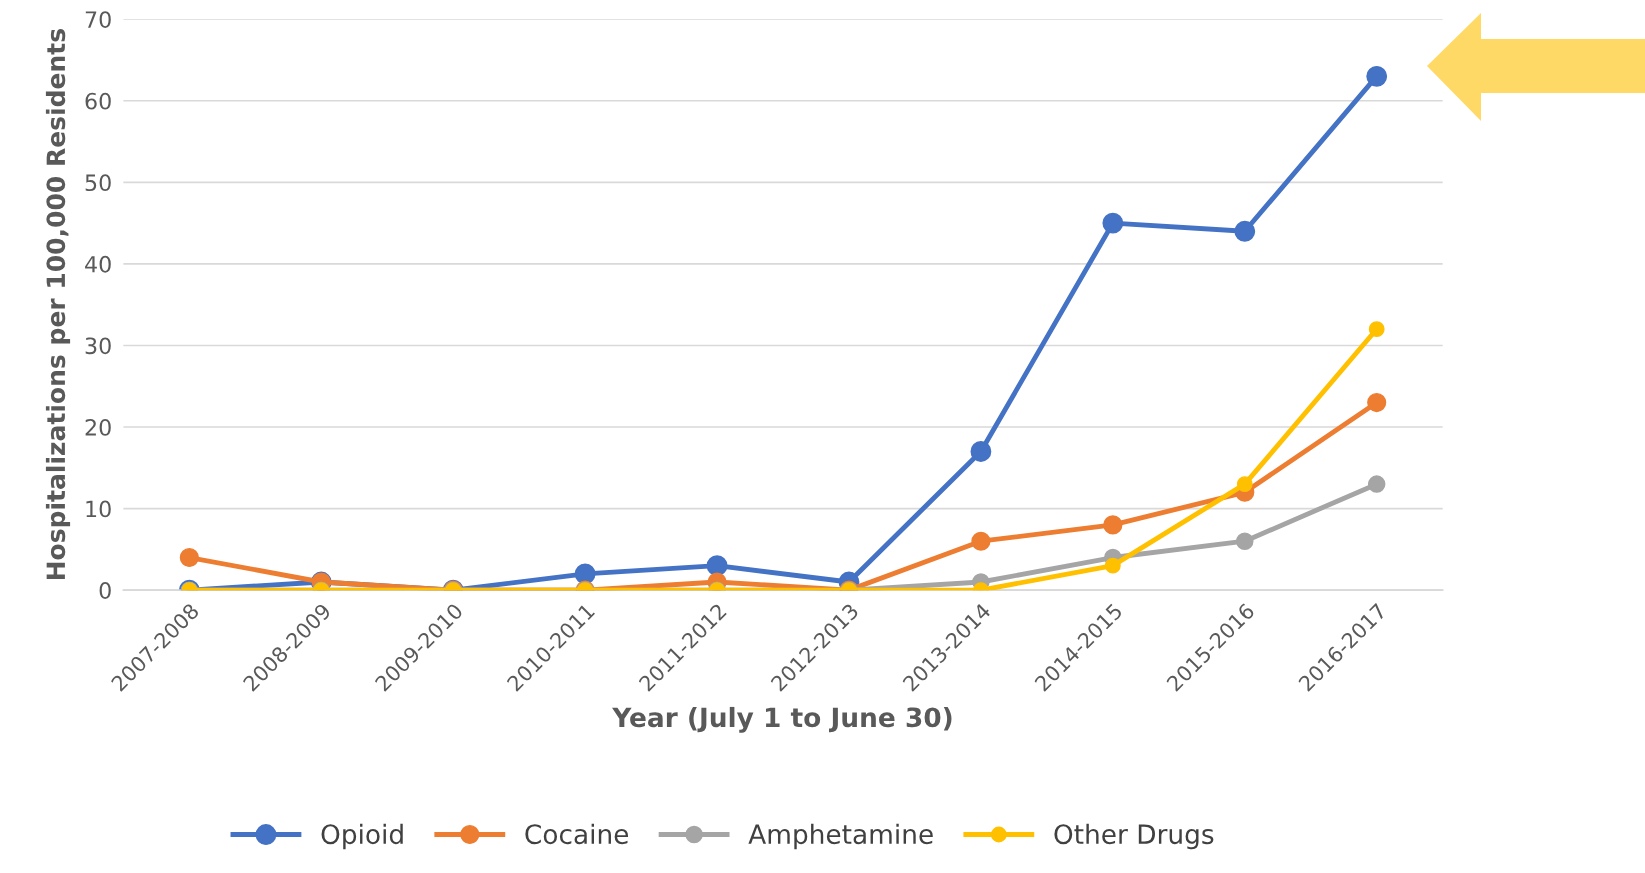 This screenshot has width=1645, height=873. What do you see at coordinates (1134, 836) in the screenshot?
I see `legend-label: Other Drugs` at bounding box center [1134, 836].